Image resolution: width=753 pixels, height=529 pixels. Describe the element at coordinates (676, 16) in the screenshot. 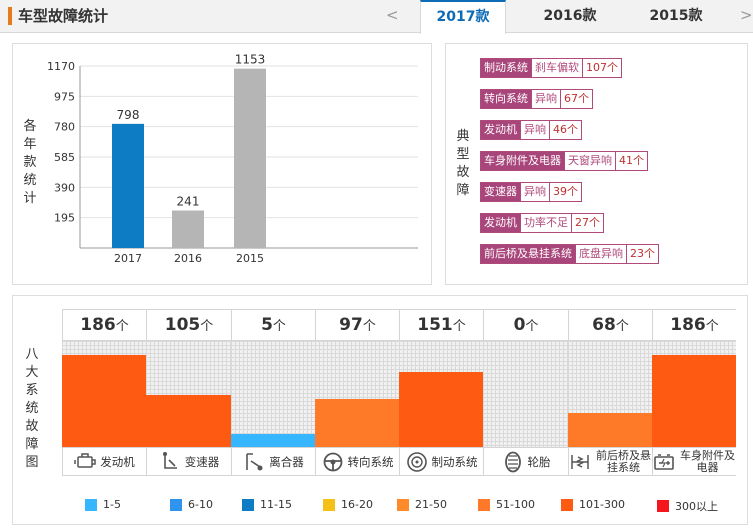

I see `tab-2015: 2015款` at that location.